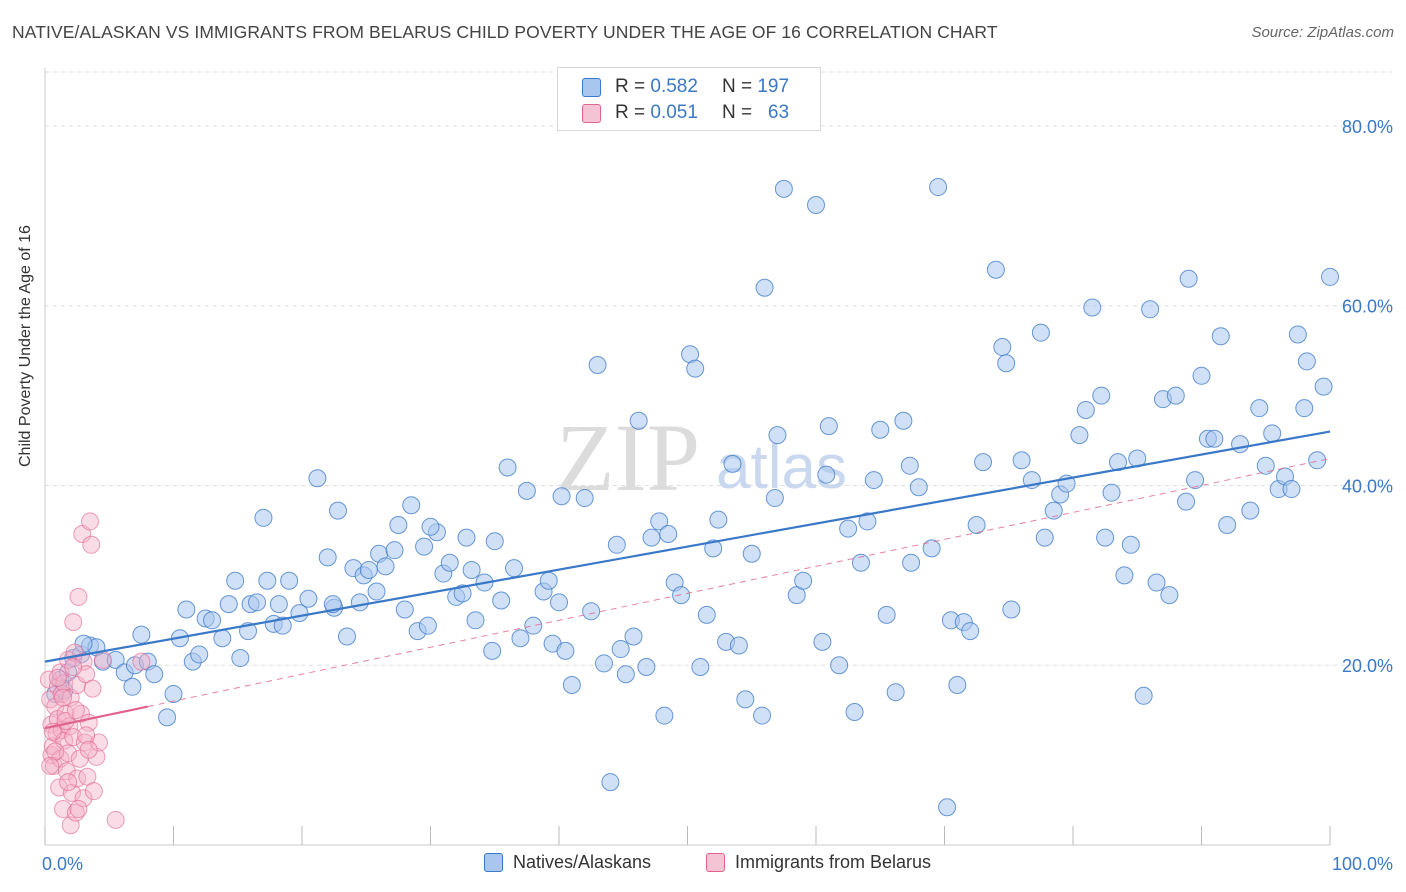 This screenshot has height=892, width=1406. What do you see at coordinates (95, 673) in the screenshot?
I see `series-belarus-points` at bounding box center [95, 673].